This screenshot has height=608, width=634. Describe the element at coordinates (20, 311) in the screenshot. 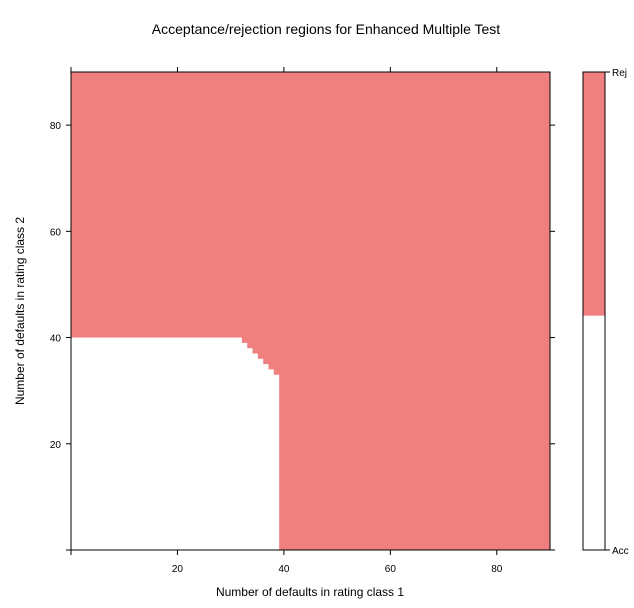

I see `y-axis-title: Number of defaults in rating class 2` at that location.